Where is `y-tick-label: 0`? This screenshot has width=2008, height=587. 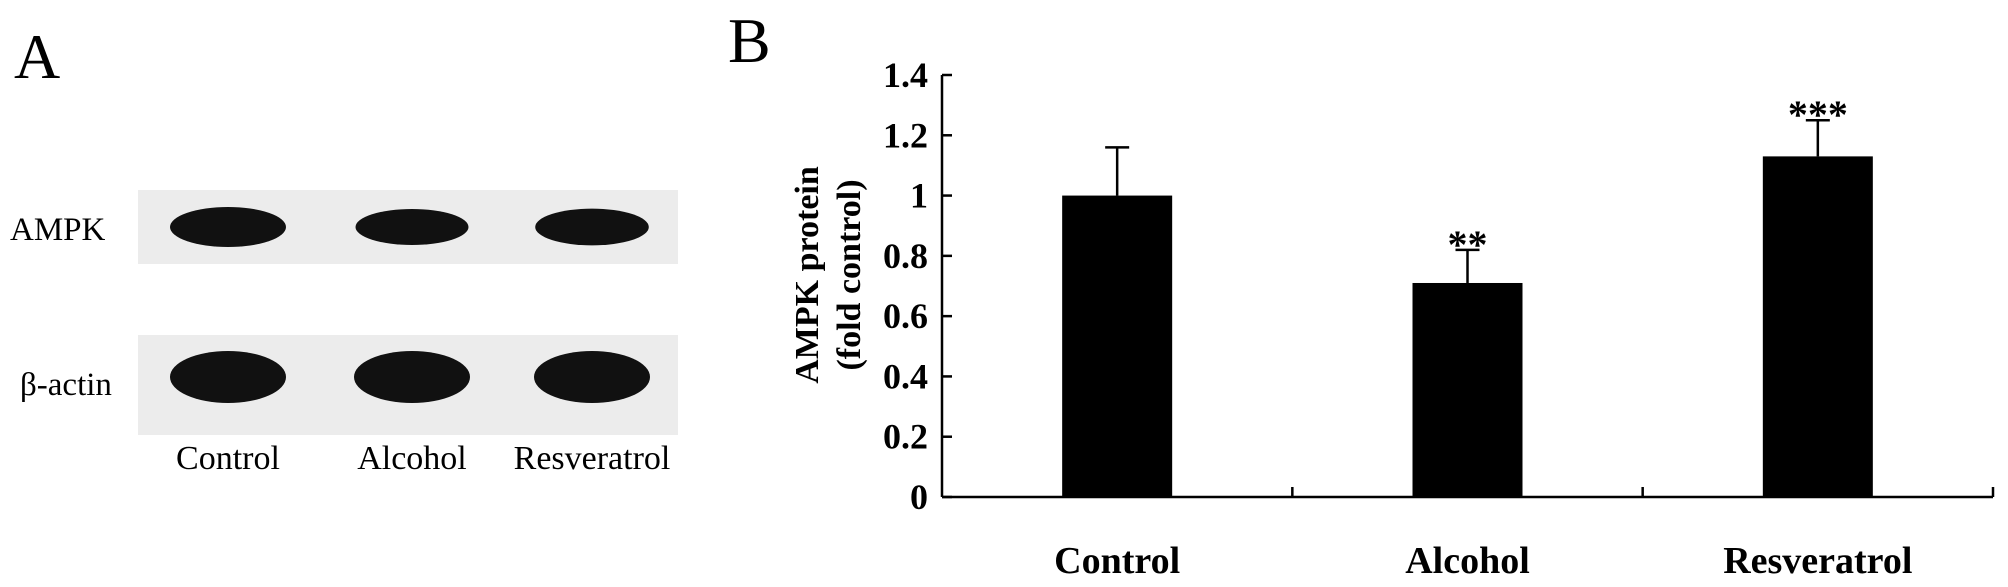
y-tick-label: 0 is located at coordinates (919, 497).